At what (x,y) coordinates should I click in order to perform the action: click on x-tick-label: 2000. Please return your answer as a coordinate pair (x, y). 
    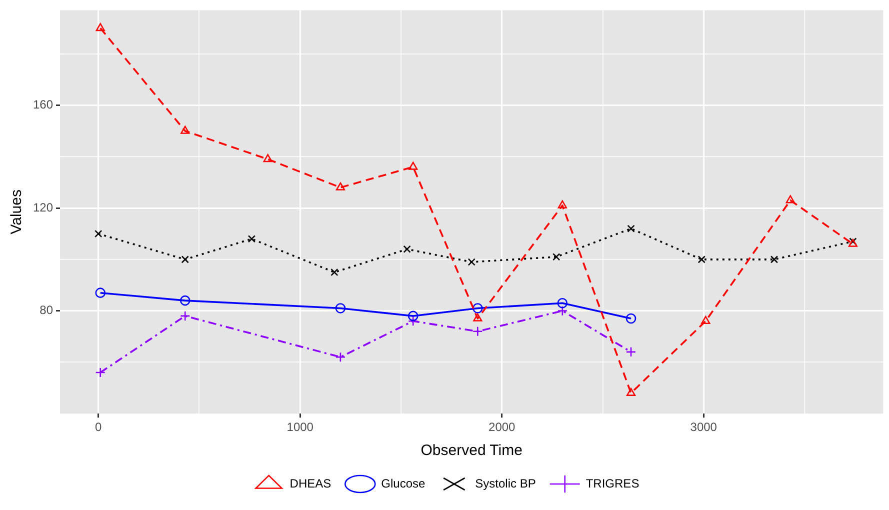
    Looking at the image, I should click on (502, 427).